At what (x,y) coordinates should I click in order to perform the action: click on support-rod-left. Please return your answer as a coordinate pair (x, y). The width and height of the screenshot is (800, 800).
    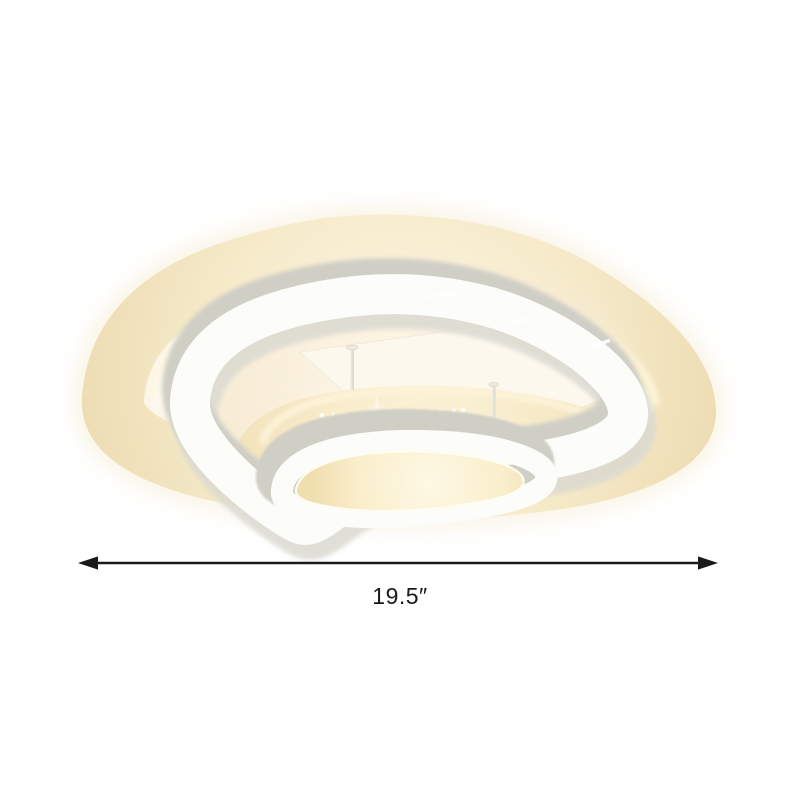
    Looking at the image, I should click on (352, 367).